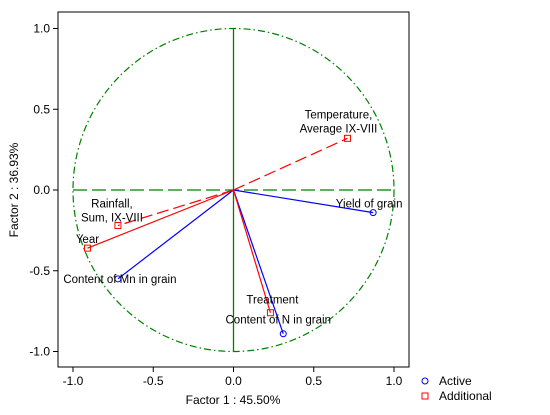 Image resolution: width=550 pixels, height=415 pixels. What do you see at coordinates (369, 205) in the screenshot?
I see `point-label: Yield of grain` at bounding box center [369, 205].